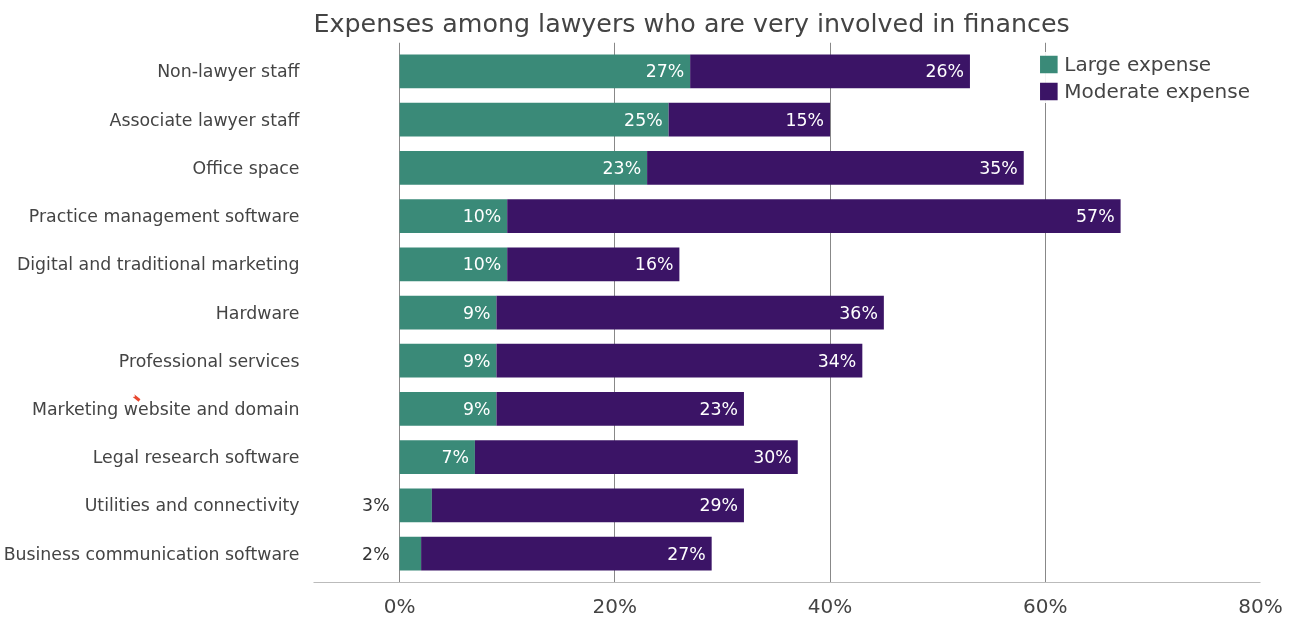 This screenshot has height=626, width=1310. I want to click on y-tick-label: Non-lawyer staff, so click(229, 71).